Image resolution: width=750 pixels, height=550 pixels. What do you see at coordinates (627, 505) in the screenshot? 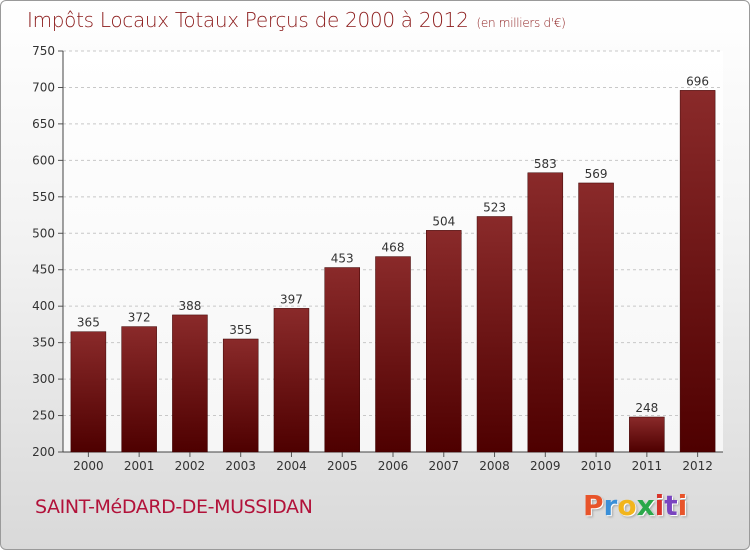
I see `logo-letter: o` at bounding box center [627, 505].